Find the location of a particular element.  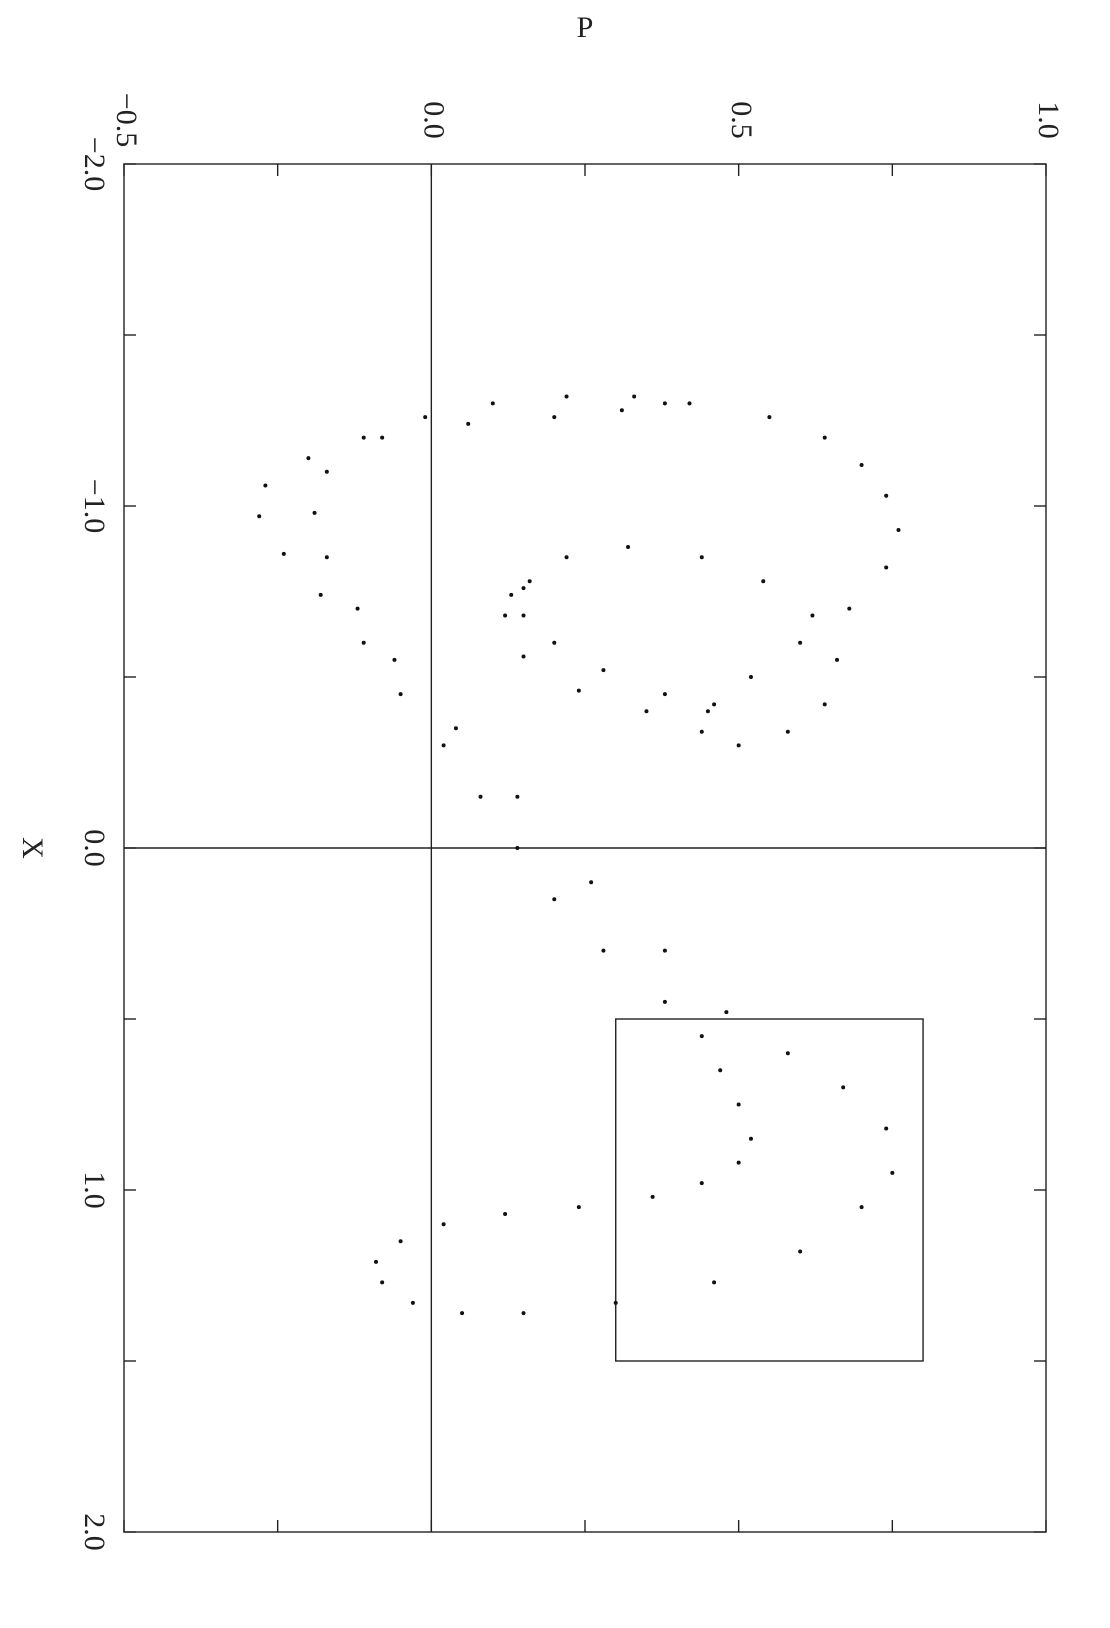

y-tick-label: −0.5 is located at coordinates (126, 120).